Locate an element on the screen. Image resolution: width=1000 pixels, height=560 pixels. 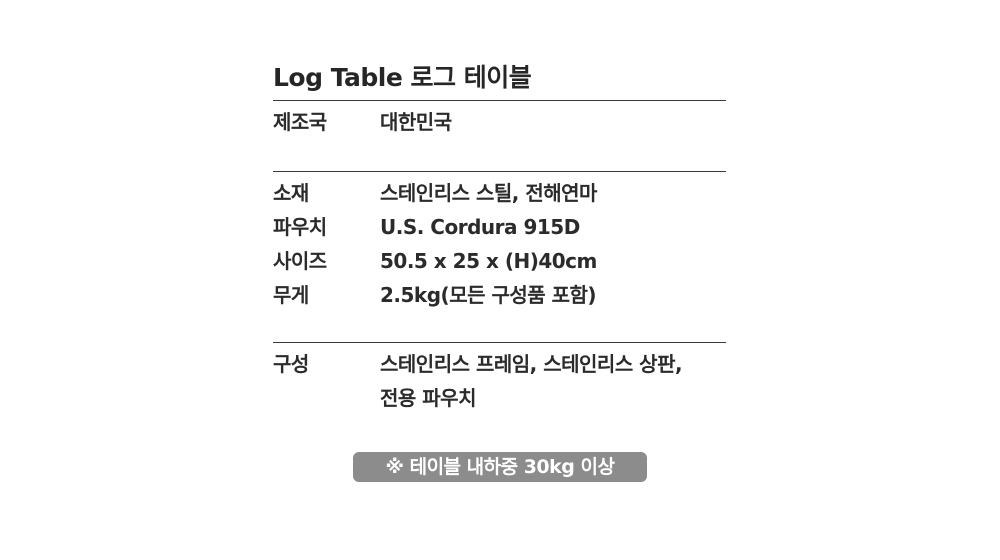
spec-section-origin: 제조국 대한민국 is located at coordinates (499, 135).